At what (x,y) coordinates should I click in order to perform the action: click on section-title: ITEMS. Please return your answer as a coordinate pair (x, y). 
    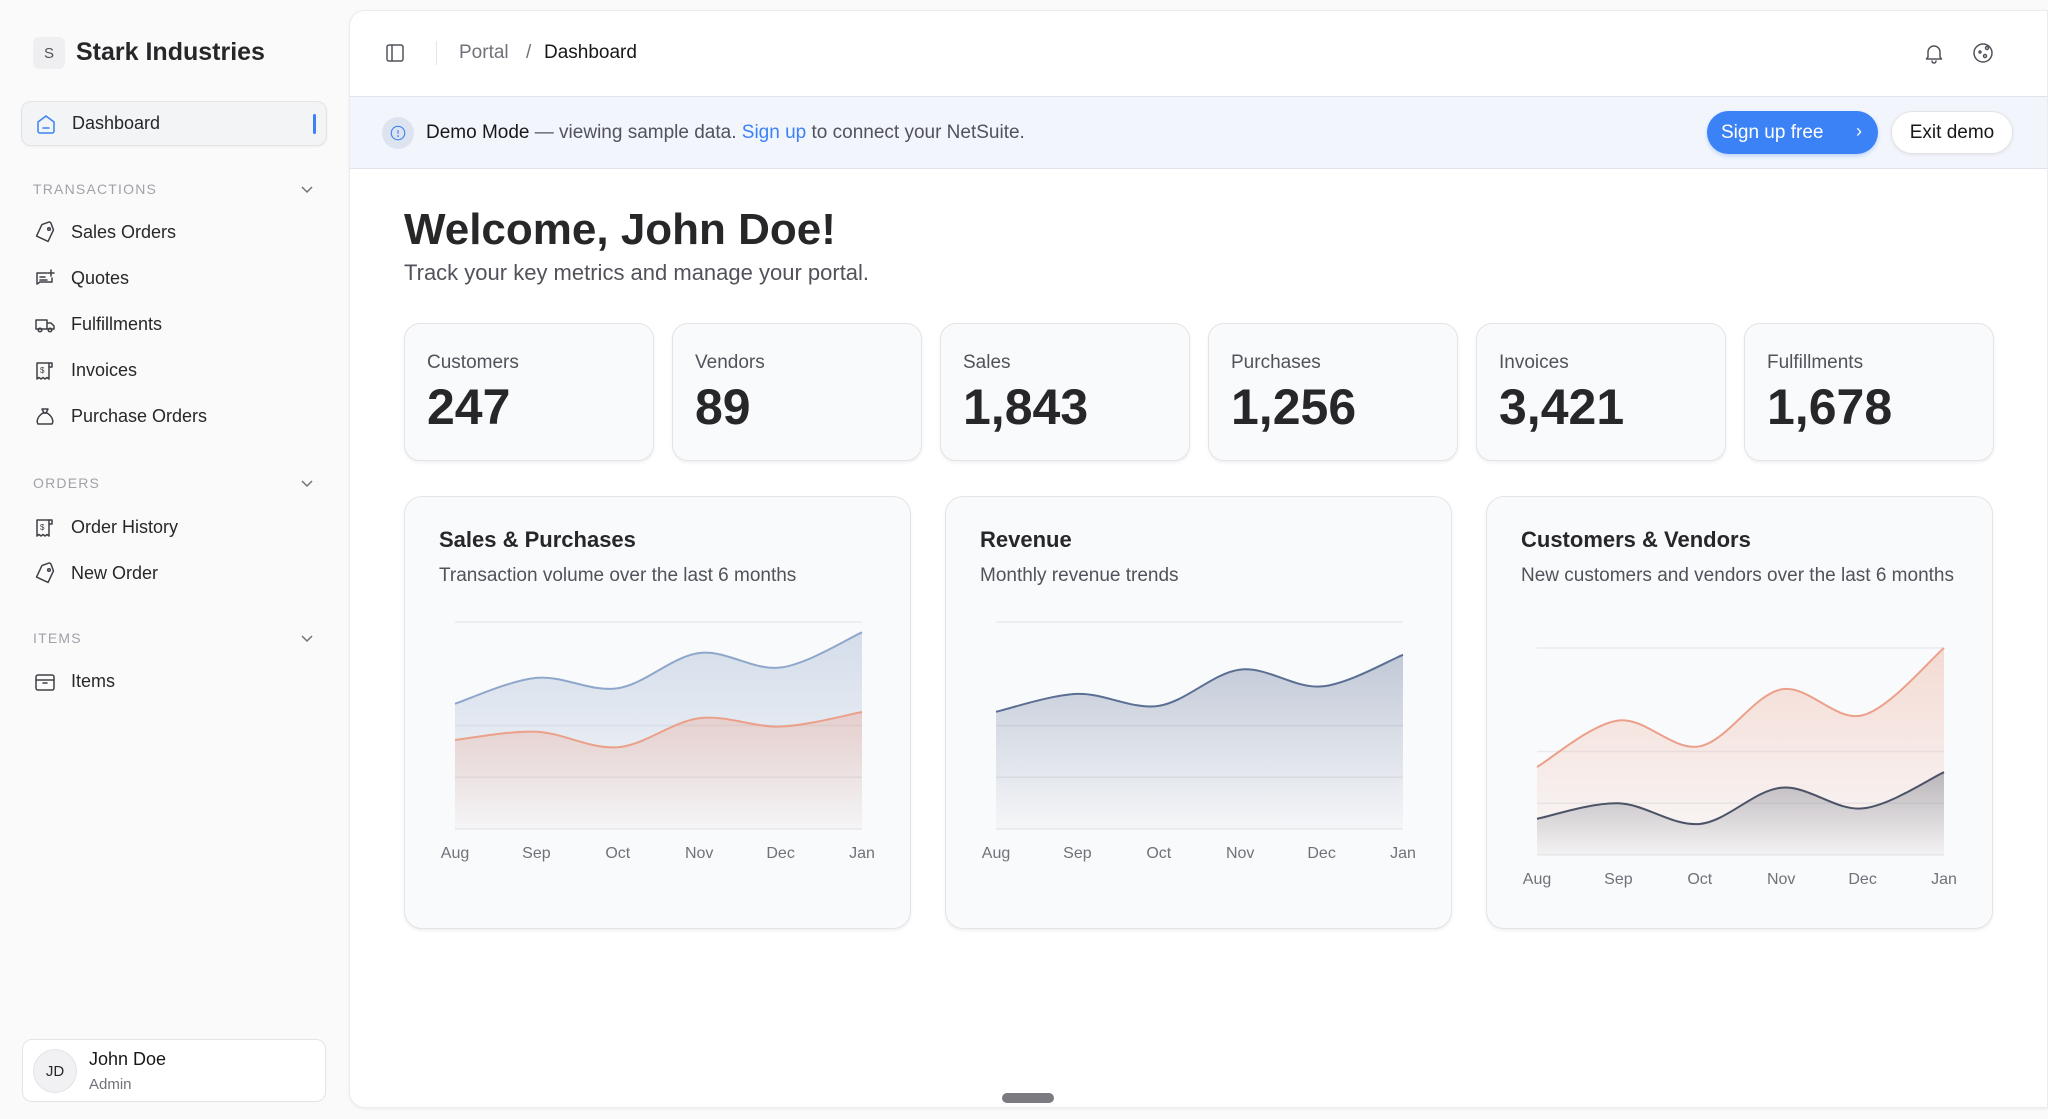
    Looking at the image, I should click on (57, 638).